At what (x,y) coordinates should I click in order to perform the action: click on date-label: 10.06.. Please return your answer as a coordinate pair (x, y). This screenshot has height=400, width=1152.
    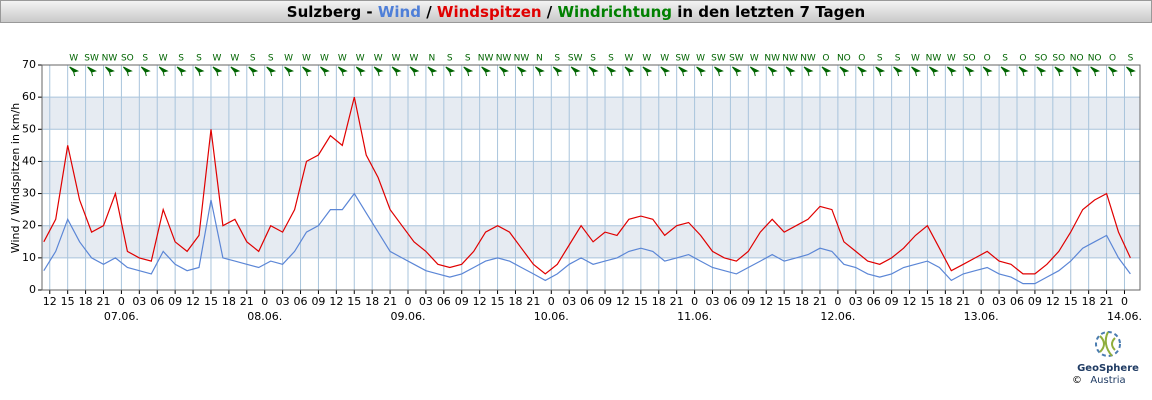
    Looking at the image, I should click on (551, 316).